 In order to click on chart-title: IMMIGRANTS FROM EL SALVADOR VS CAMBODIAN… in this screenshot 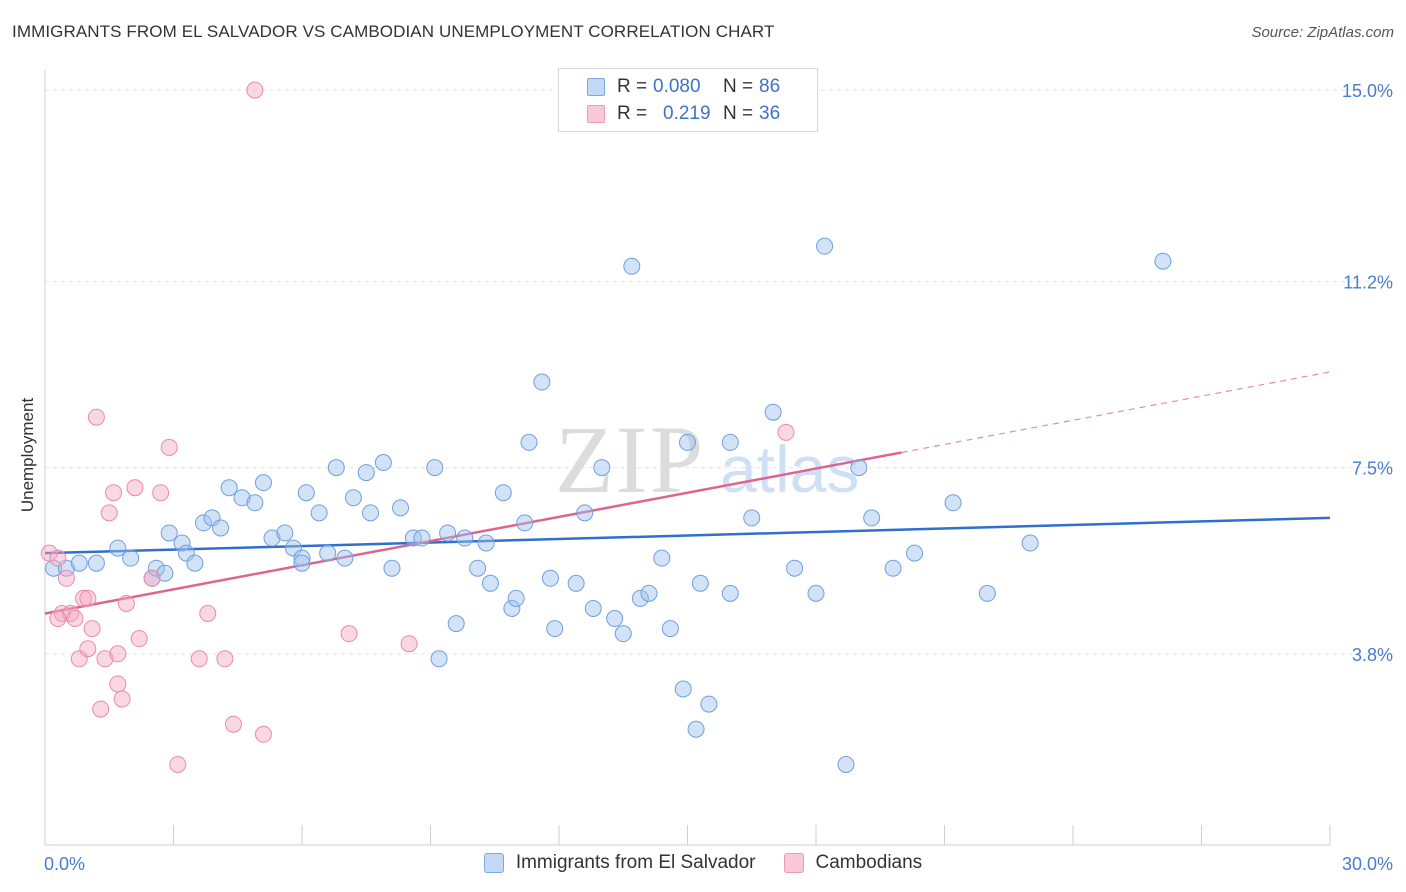, I will do `click(393, 31)`.